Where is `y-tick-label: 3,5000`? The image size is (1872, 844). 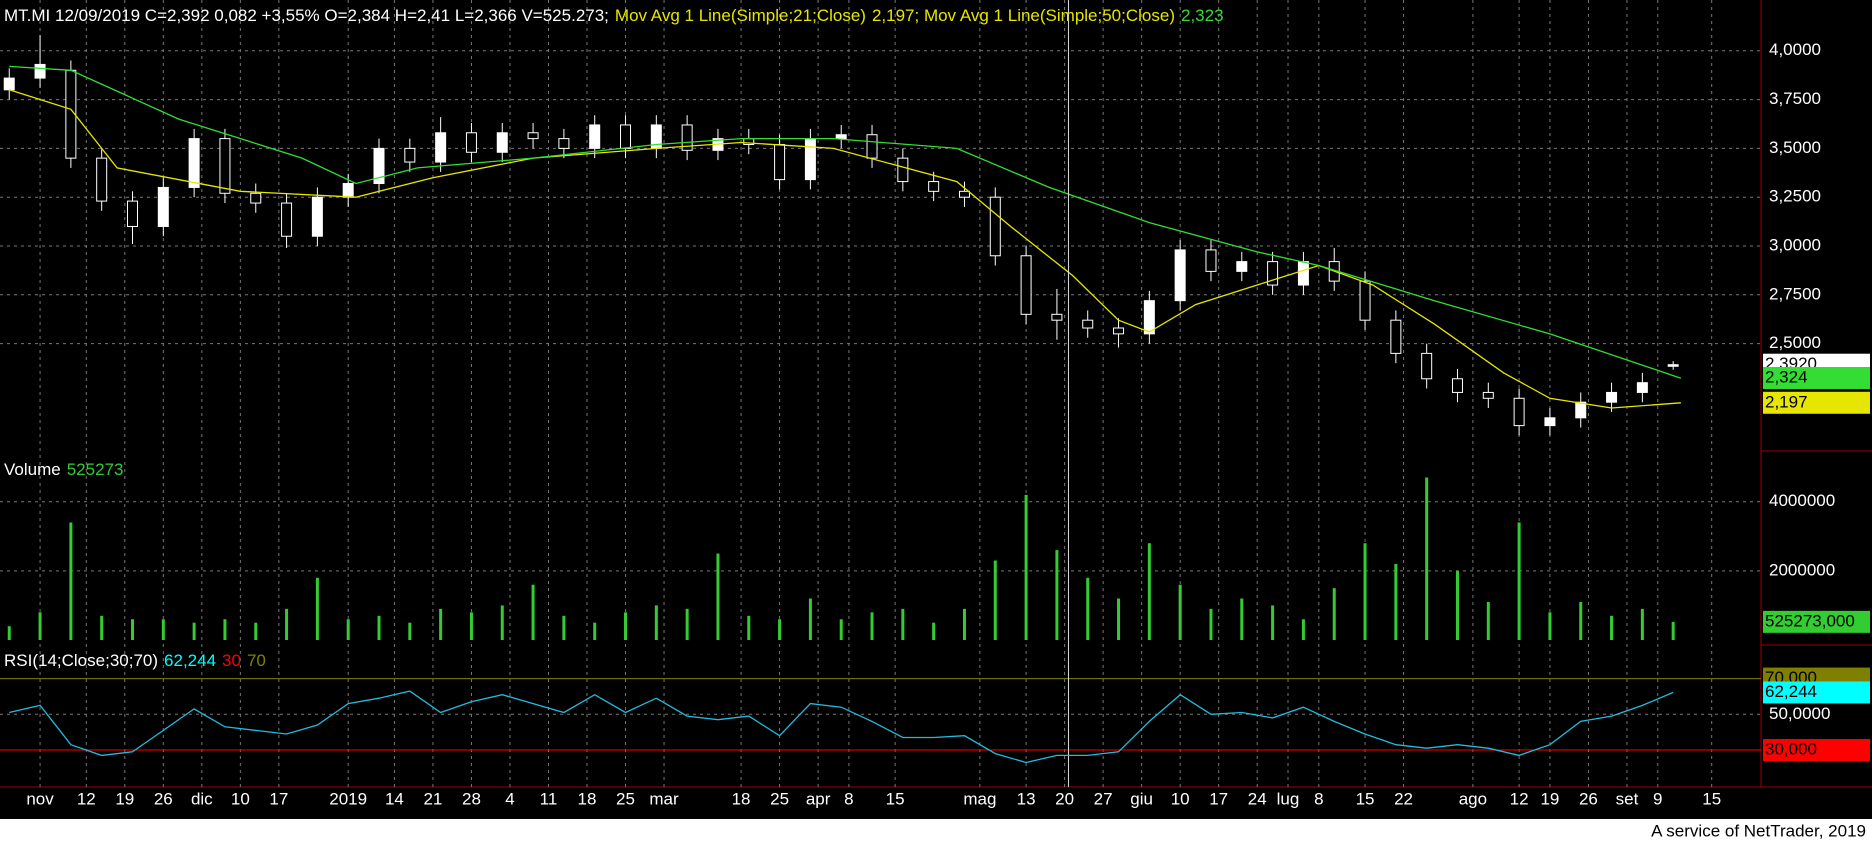 y-tick-label: 3,5000 is located at coordinates (1795, 147).